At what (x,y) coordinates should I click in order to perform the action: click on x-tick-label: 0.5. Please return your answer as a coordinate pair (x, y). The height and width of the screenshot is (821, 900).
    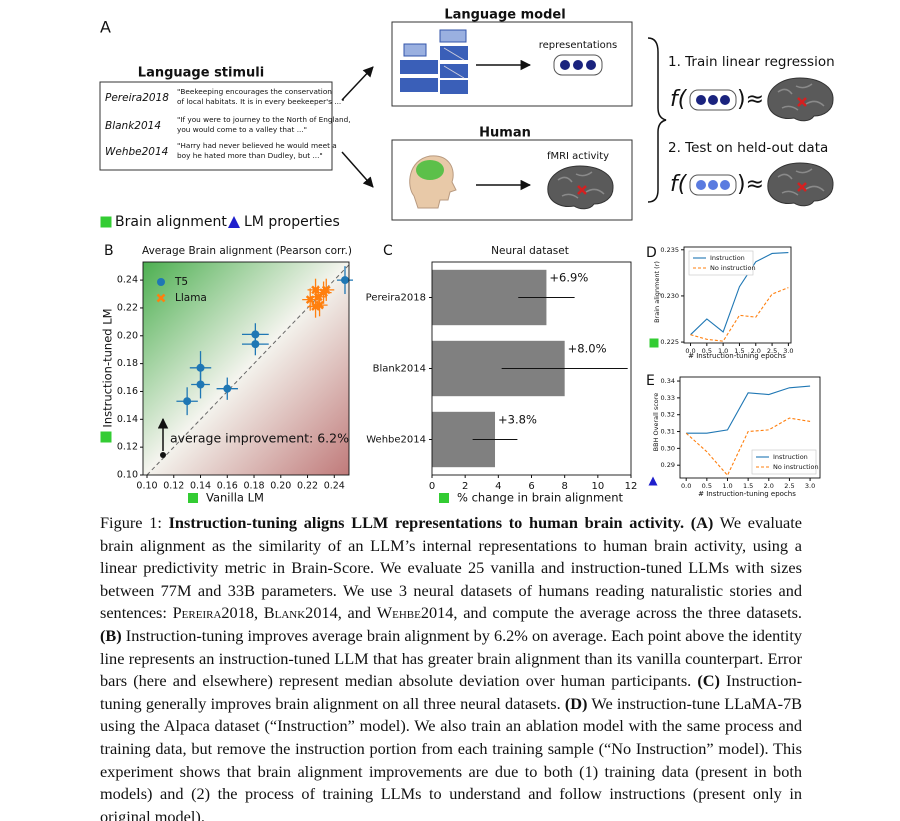
    Looking at the image, I should click on (707, 351).